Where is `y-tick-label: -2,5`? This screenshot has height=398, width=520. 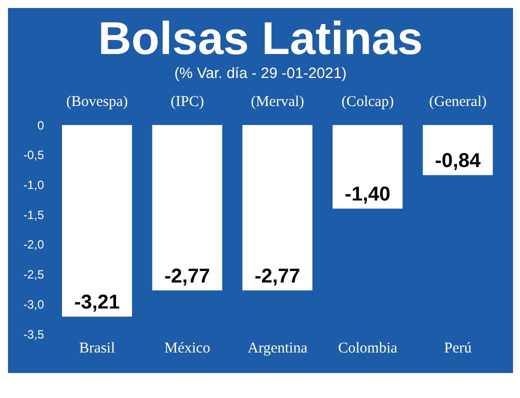
y-tick-label: -2,5 is located at coordinates (33, 275).